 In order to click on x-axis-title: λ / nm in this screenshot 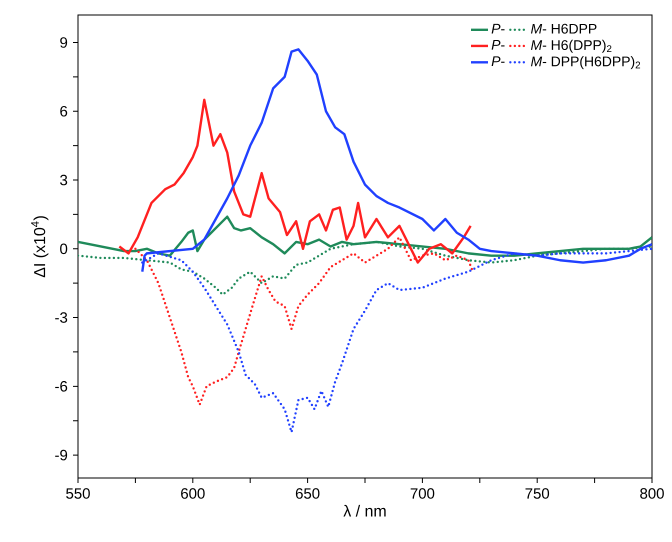, I will do `click(364, 510)`.